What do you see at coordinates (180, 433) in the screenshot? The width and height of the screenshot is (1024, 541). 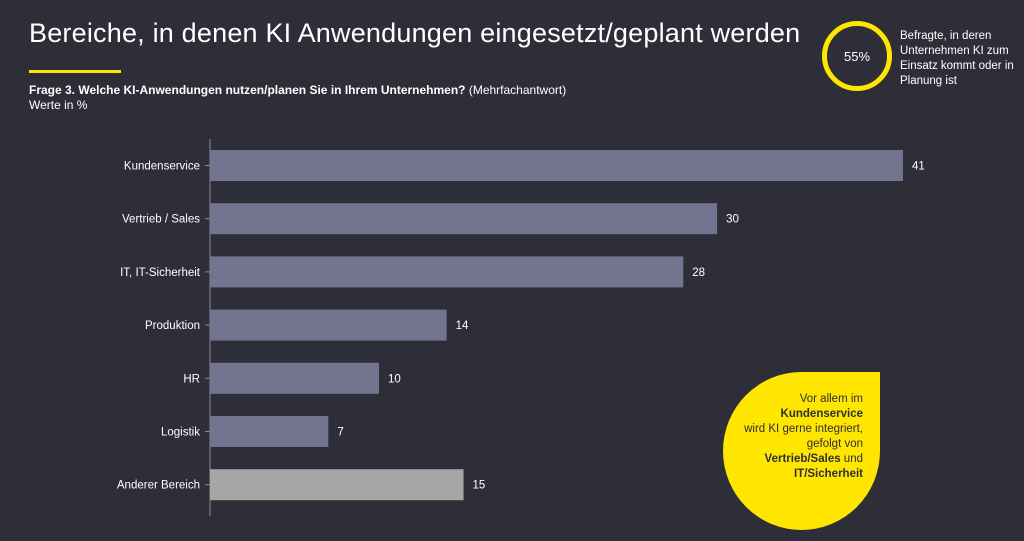 I see `category-label: Logistik` at bounding box center [180, 433].